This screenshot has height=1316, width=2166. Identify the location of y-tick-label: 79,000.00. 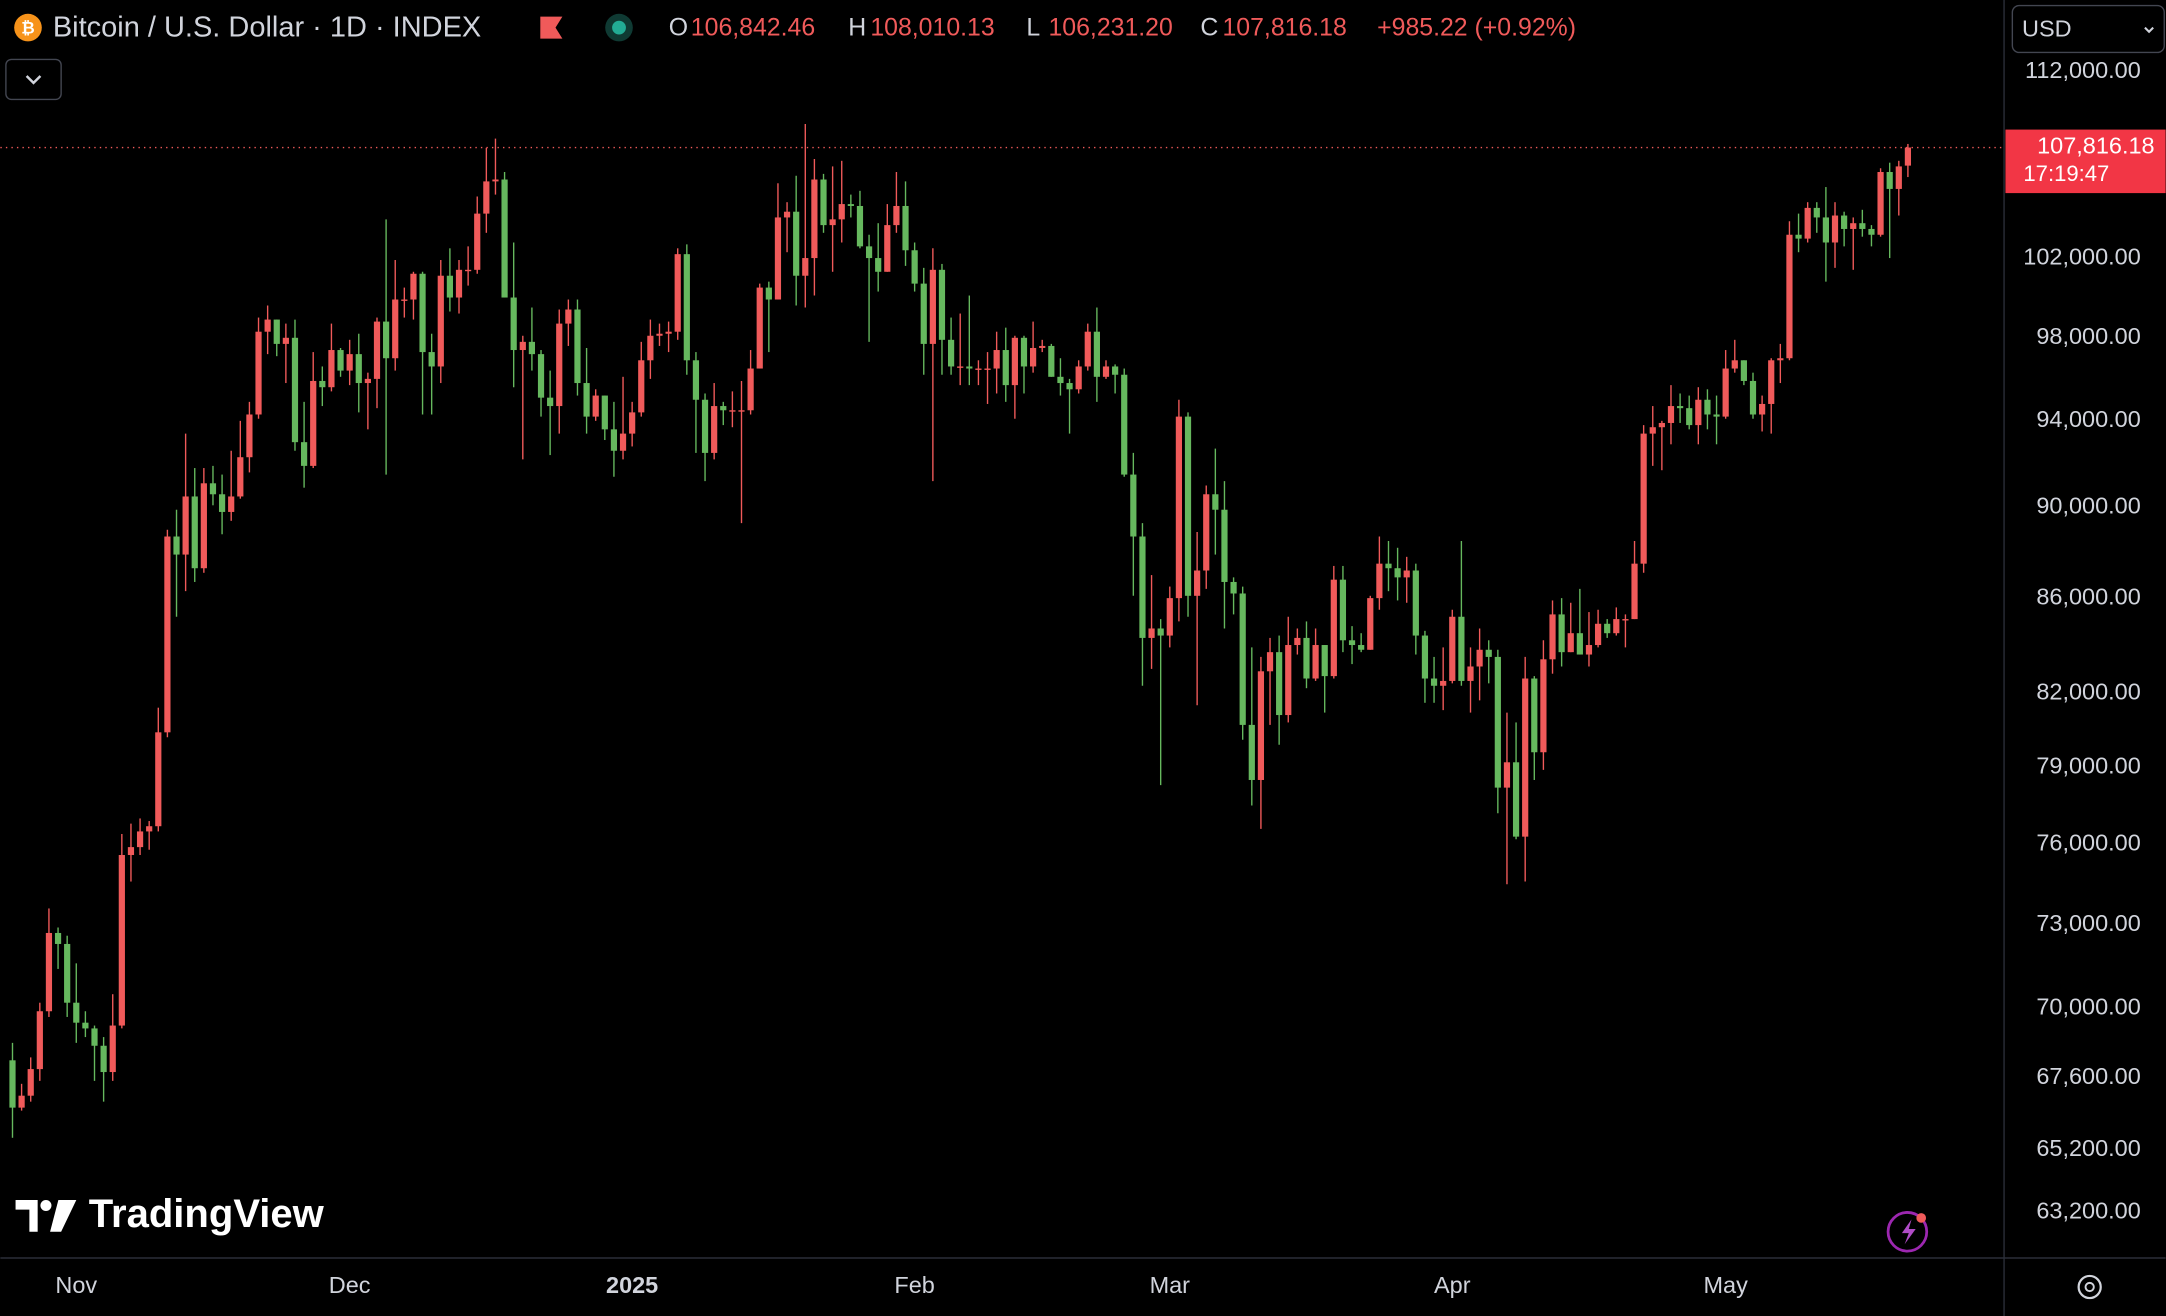
(2088, 766).